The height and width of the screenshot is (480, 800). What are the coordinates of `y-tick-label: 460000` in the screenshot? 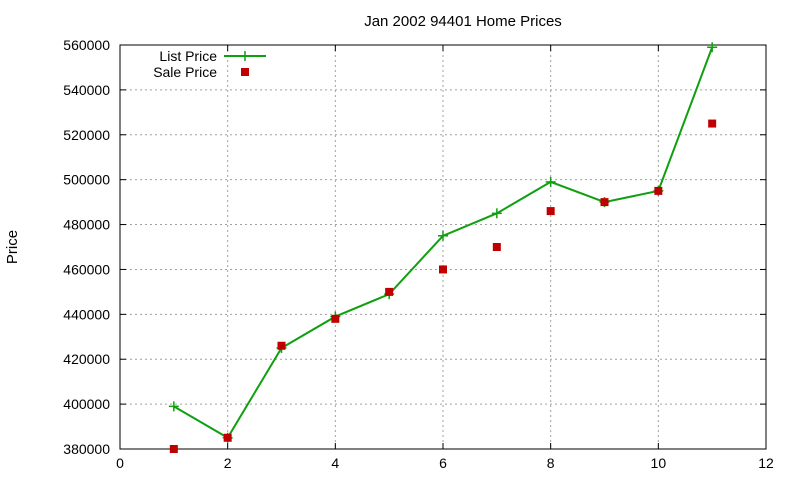 It's located at (86, 269).